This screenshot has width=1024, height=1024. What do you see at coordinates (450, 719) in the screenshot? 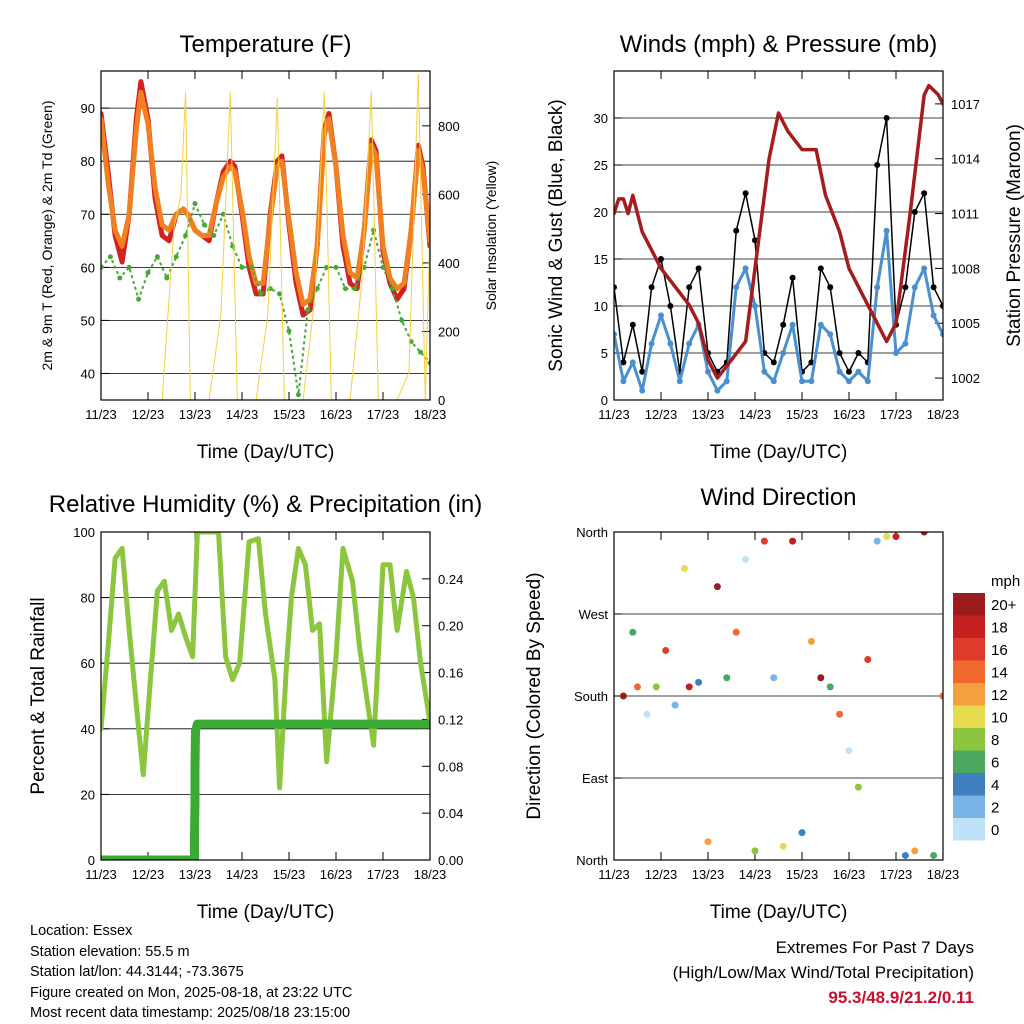
I see `y-right-tick-label: 0.12` at bounding box center [450, 719].